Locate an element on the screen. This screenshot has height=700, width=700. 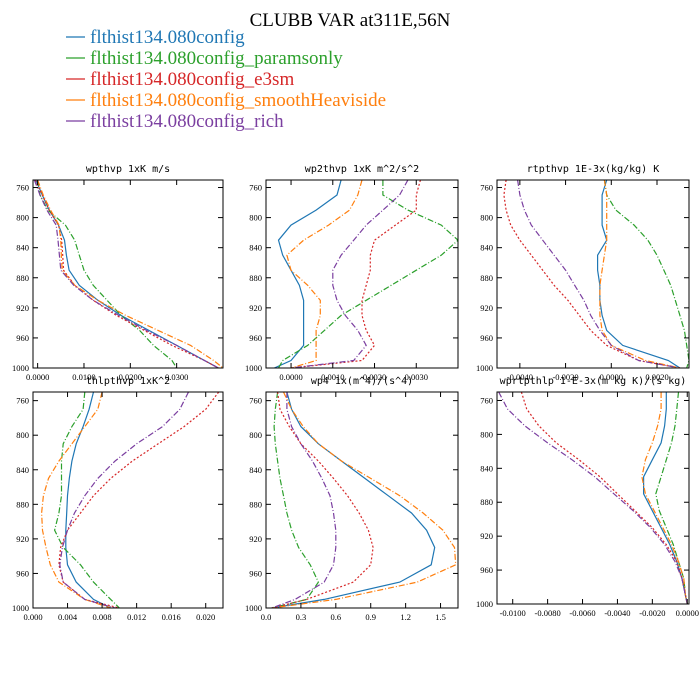
legend-label: flthist134.080config_paramsonly is located at coordinates (216, 58).